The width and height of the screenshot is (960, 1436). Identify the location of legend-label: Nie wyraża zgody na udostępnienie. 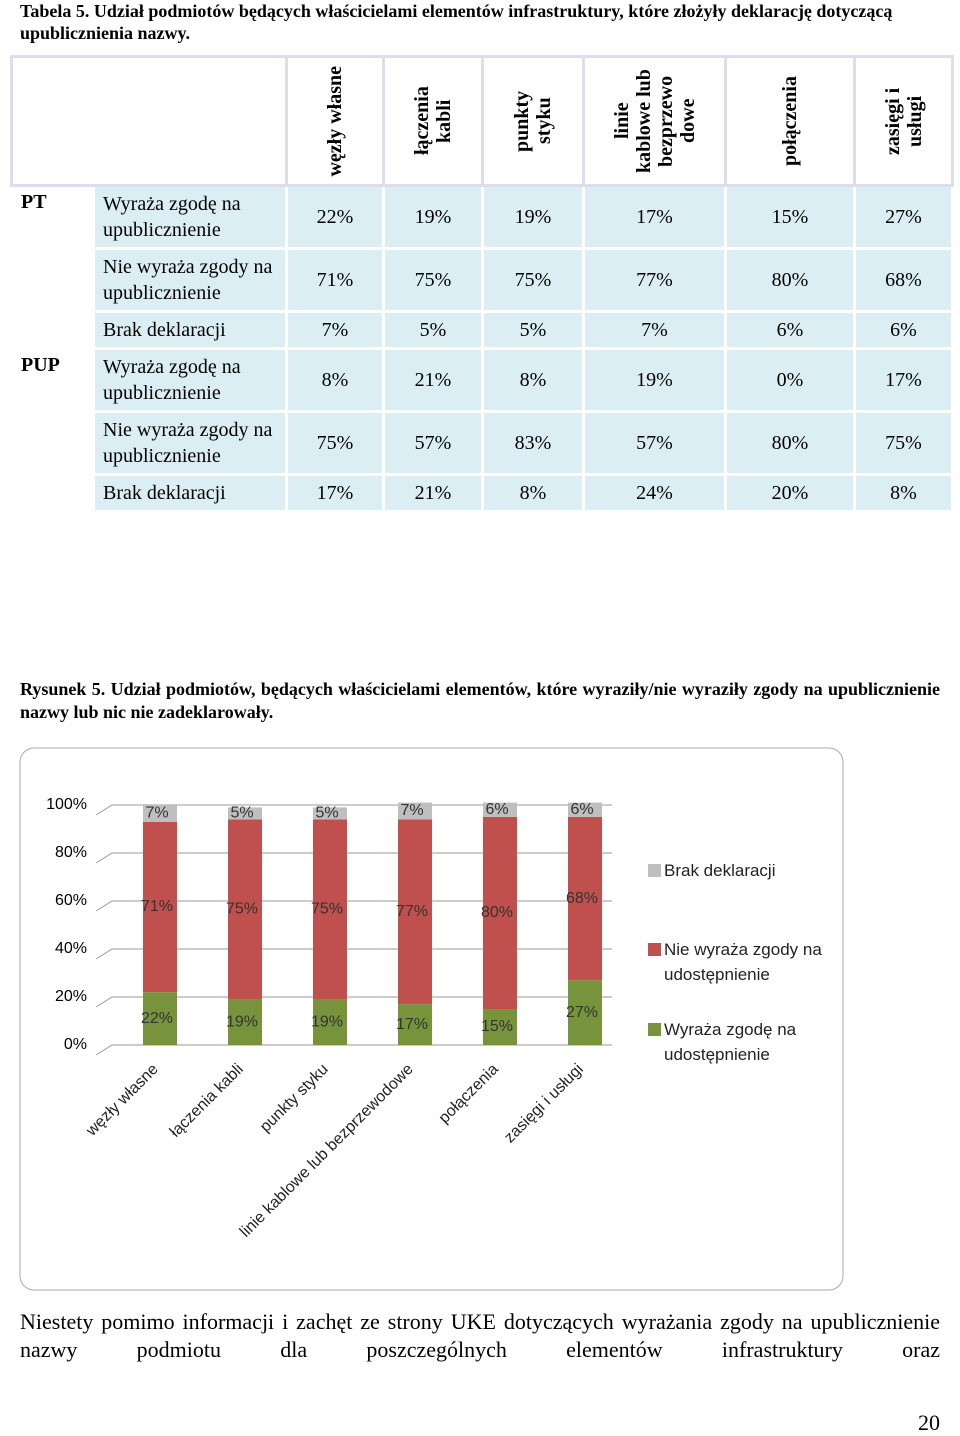
(743, 962).